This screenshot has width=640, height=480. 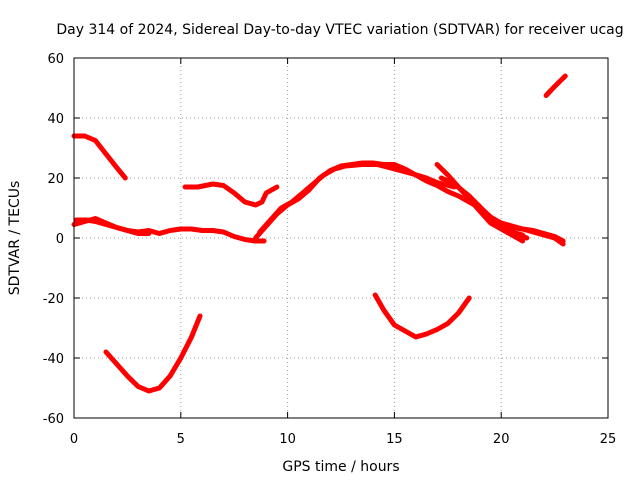 What do you see at coordinates (608, 439) in the screenshot?
I see `x-tick-label: 25` at bounding box center [608, 439].